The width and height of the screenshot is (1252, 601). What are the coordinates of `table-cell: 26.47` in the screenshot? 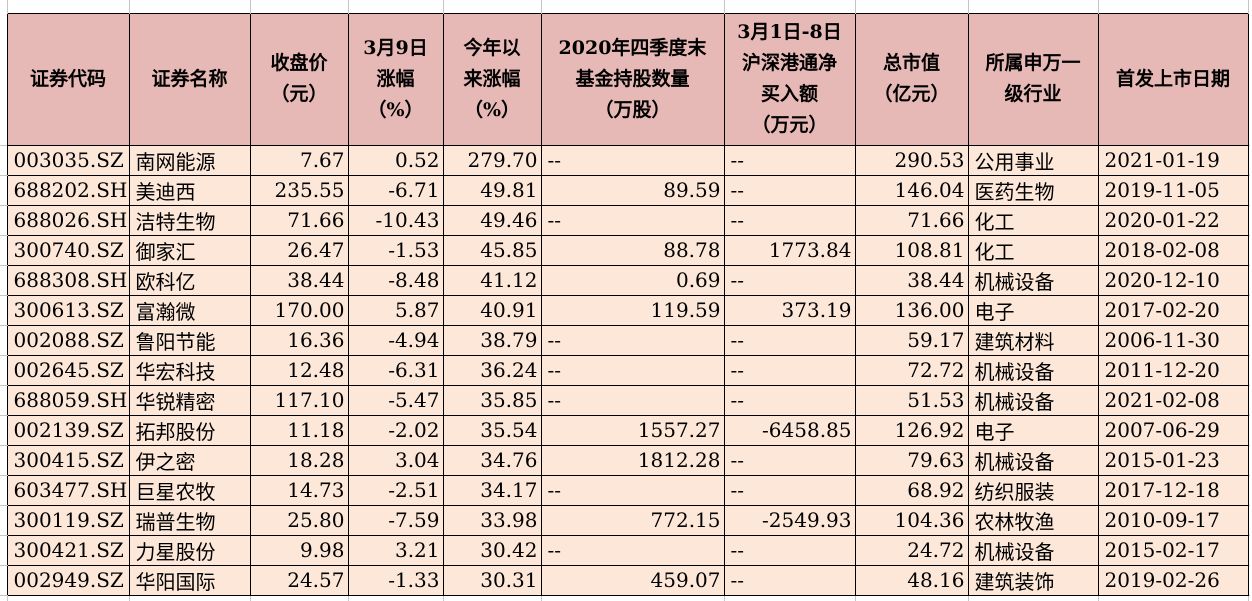 It's located at (299, 250).